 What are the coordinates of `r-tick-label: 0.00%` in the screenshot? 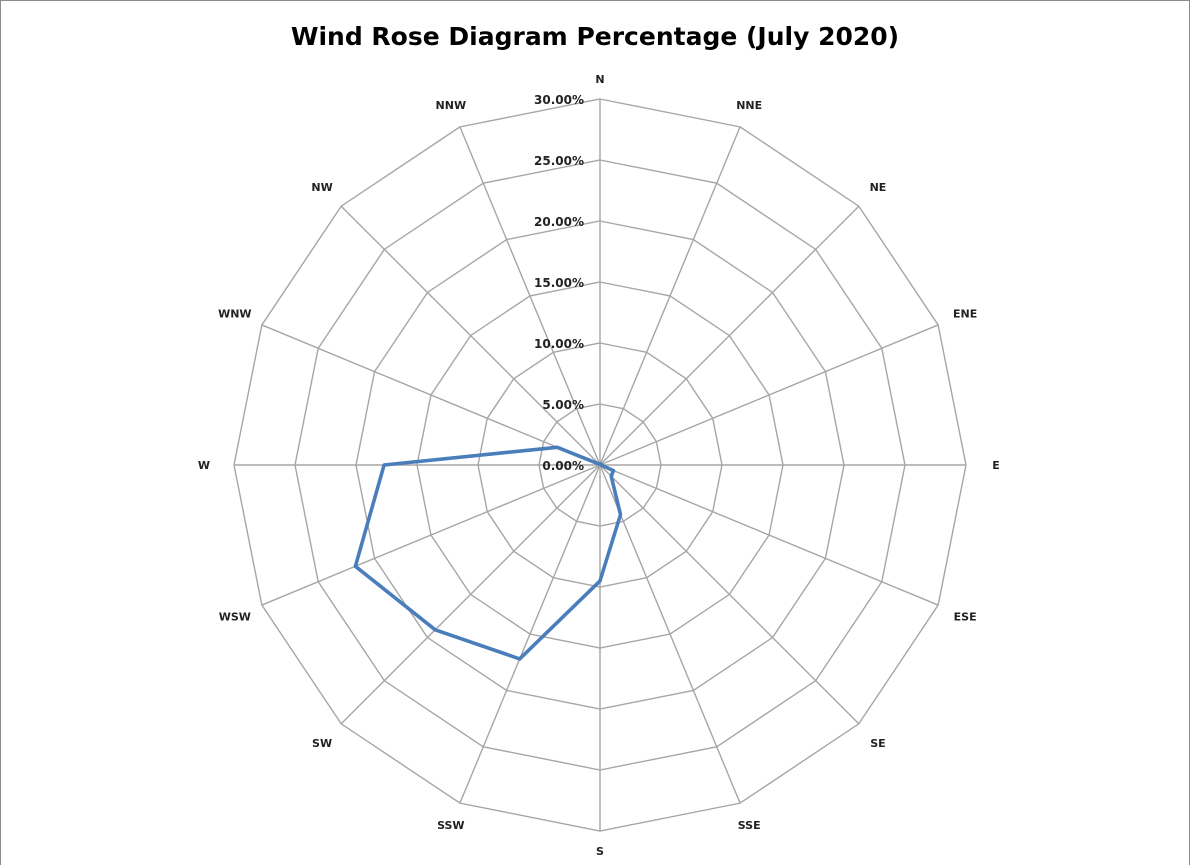 It's located at (563, 466).